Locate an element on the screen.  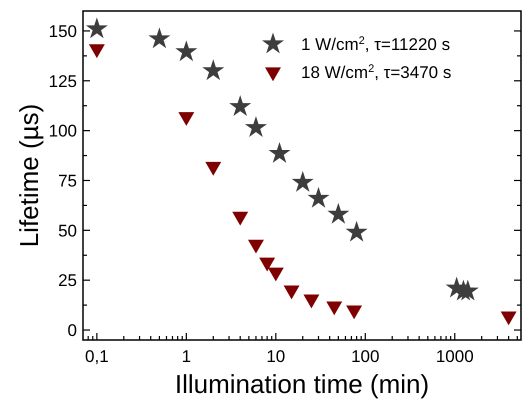
x-tick-label: 0,1 is located at coordinates (97, 356).